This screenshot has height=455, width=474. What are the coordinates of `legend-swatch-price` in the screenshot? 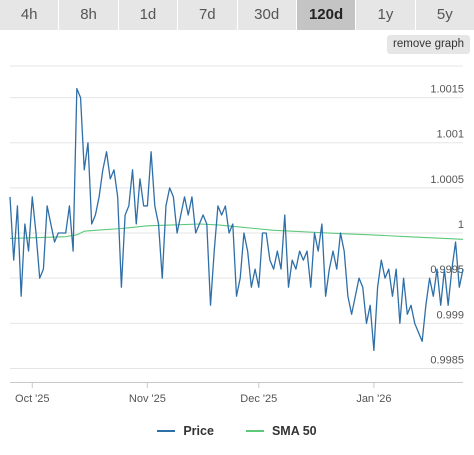 It's located at (166, 431).